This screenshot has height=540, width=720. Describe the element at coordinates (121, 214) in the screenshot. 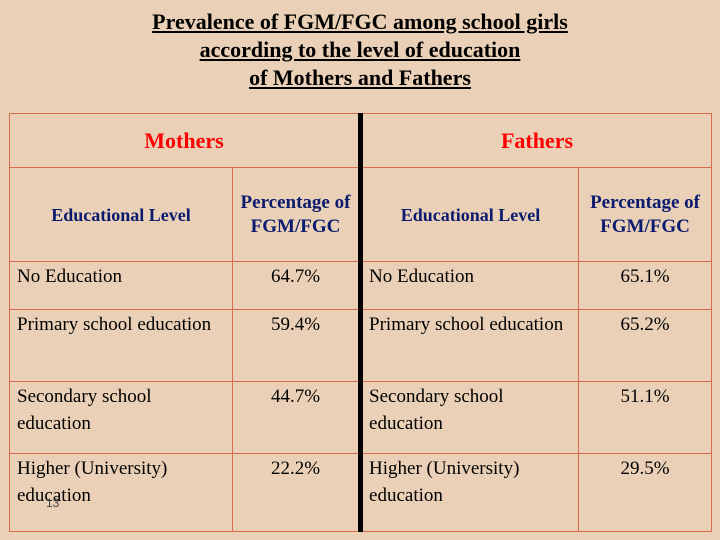

I see `mothers-level-header: Educational Level` at that location.